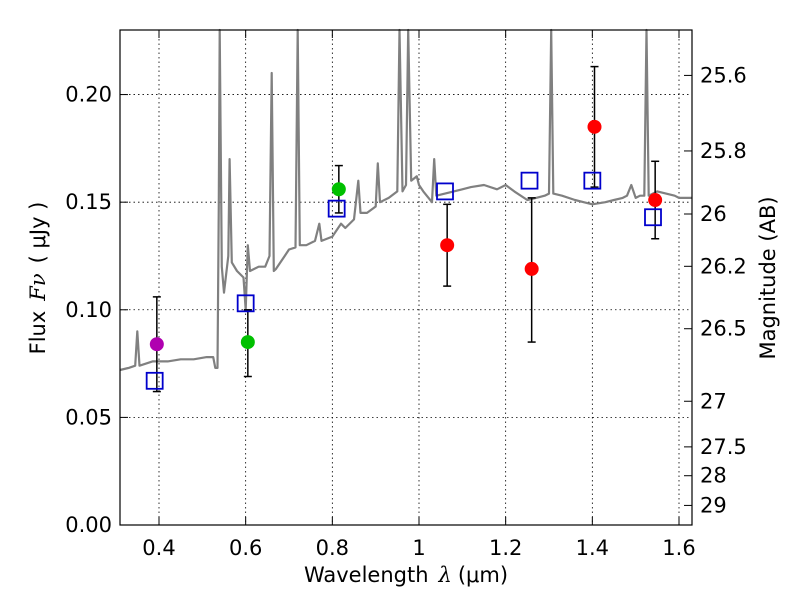  Describe the element at coordinates (768, 277) in the screenshot. I see `y2-axis-label: Magnitude (AB)` at that location.